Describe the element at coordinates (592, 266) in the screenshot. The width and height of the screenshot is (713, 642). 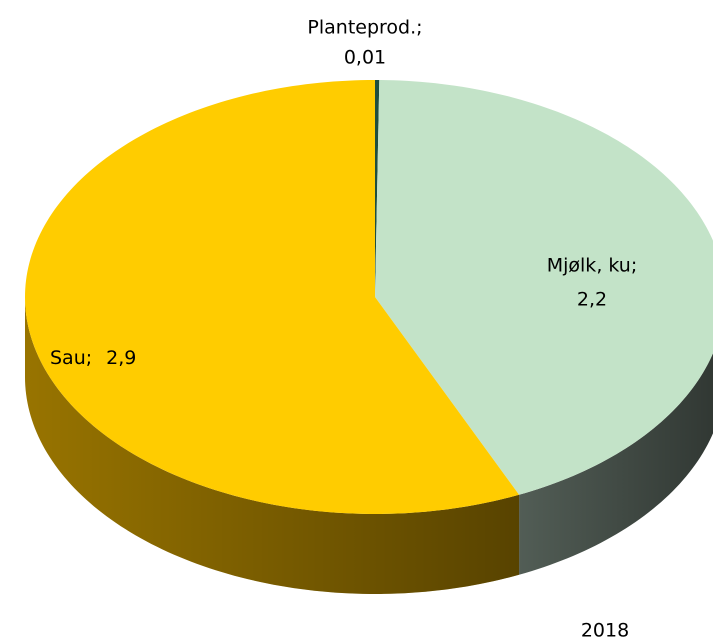
I see `slice-label-name: Mjølk, ku;` at that location.